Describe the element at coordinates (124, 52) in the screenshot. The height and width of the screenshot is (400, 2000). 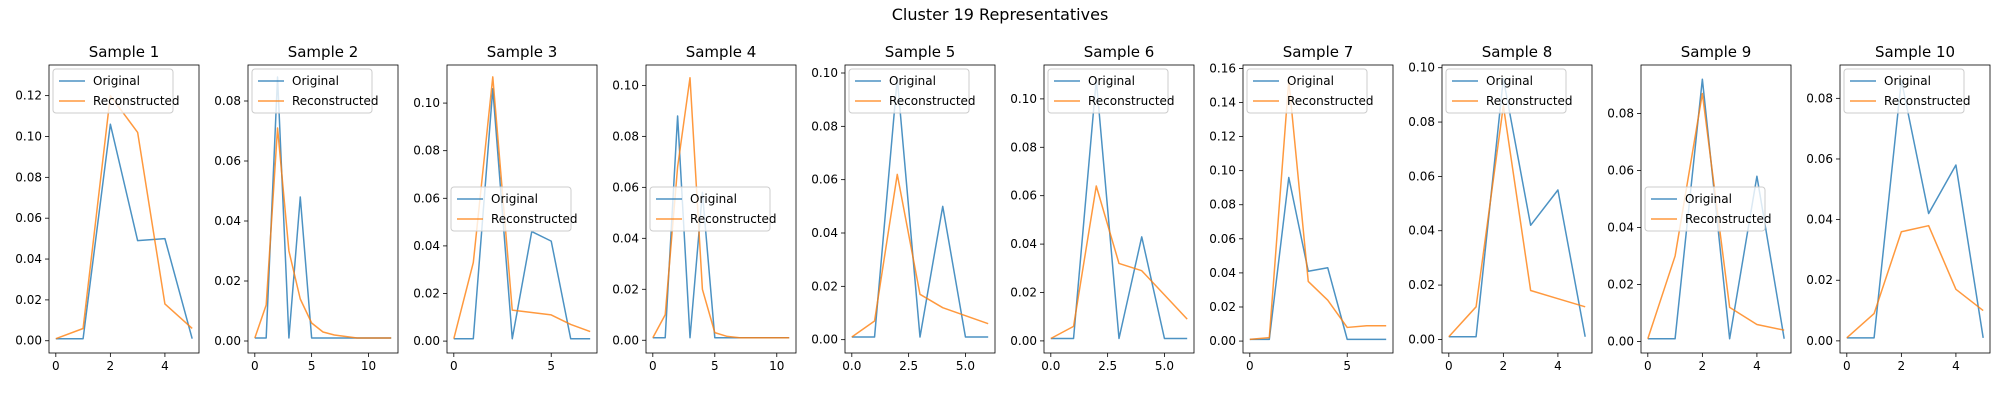
I see `subplot-title: Sample 1` at that location.